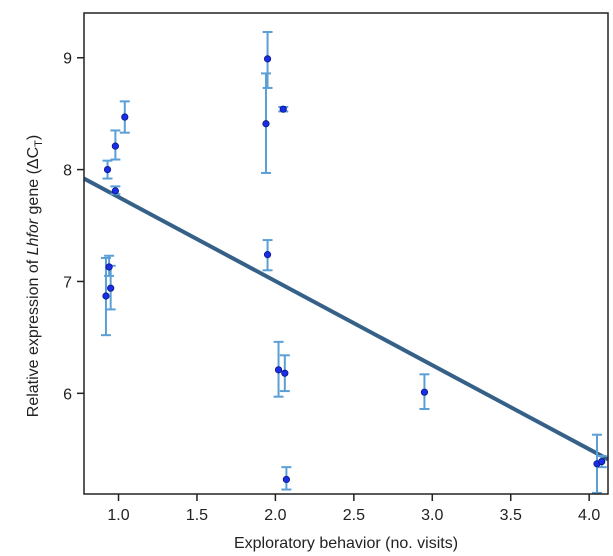 This screenshot has height=556, width=613. Describe the element at coordinates (67, 394) in the screenshot. I see `y-tick-label: 6` at that location.